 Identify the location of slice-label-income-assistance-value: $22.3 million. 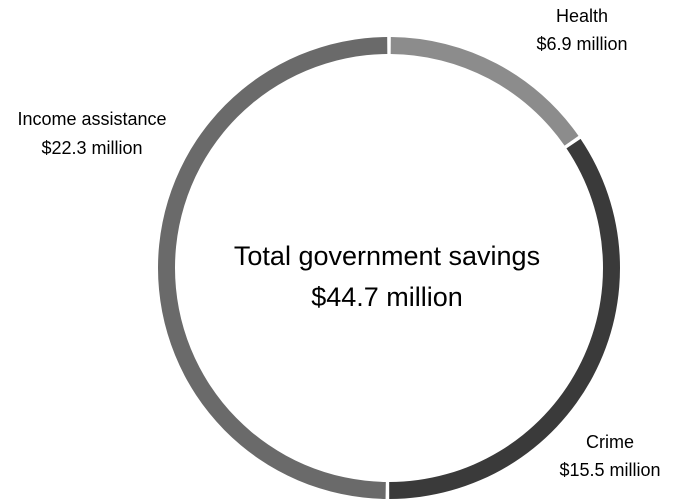
(91, 148).